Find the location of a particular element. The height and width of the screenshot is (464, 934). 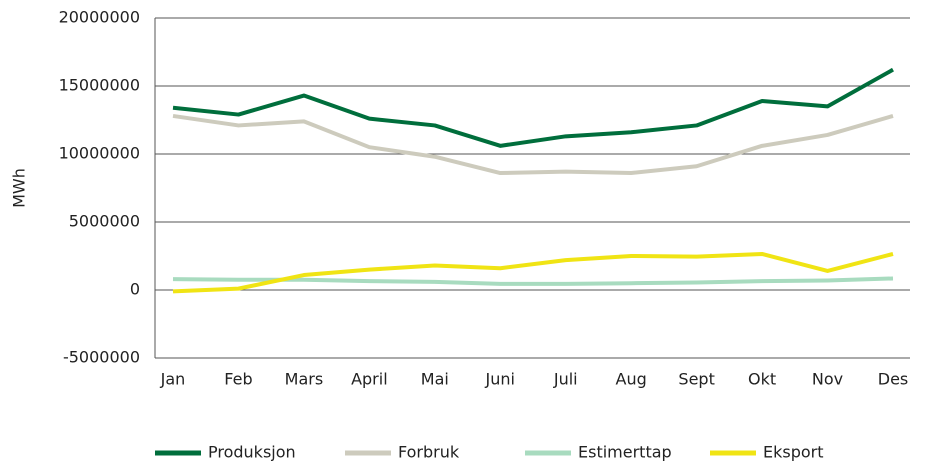

x-tick-label: Des is located at coordinates (893, 379).